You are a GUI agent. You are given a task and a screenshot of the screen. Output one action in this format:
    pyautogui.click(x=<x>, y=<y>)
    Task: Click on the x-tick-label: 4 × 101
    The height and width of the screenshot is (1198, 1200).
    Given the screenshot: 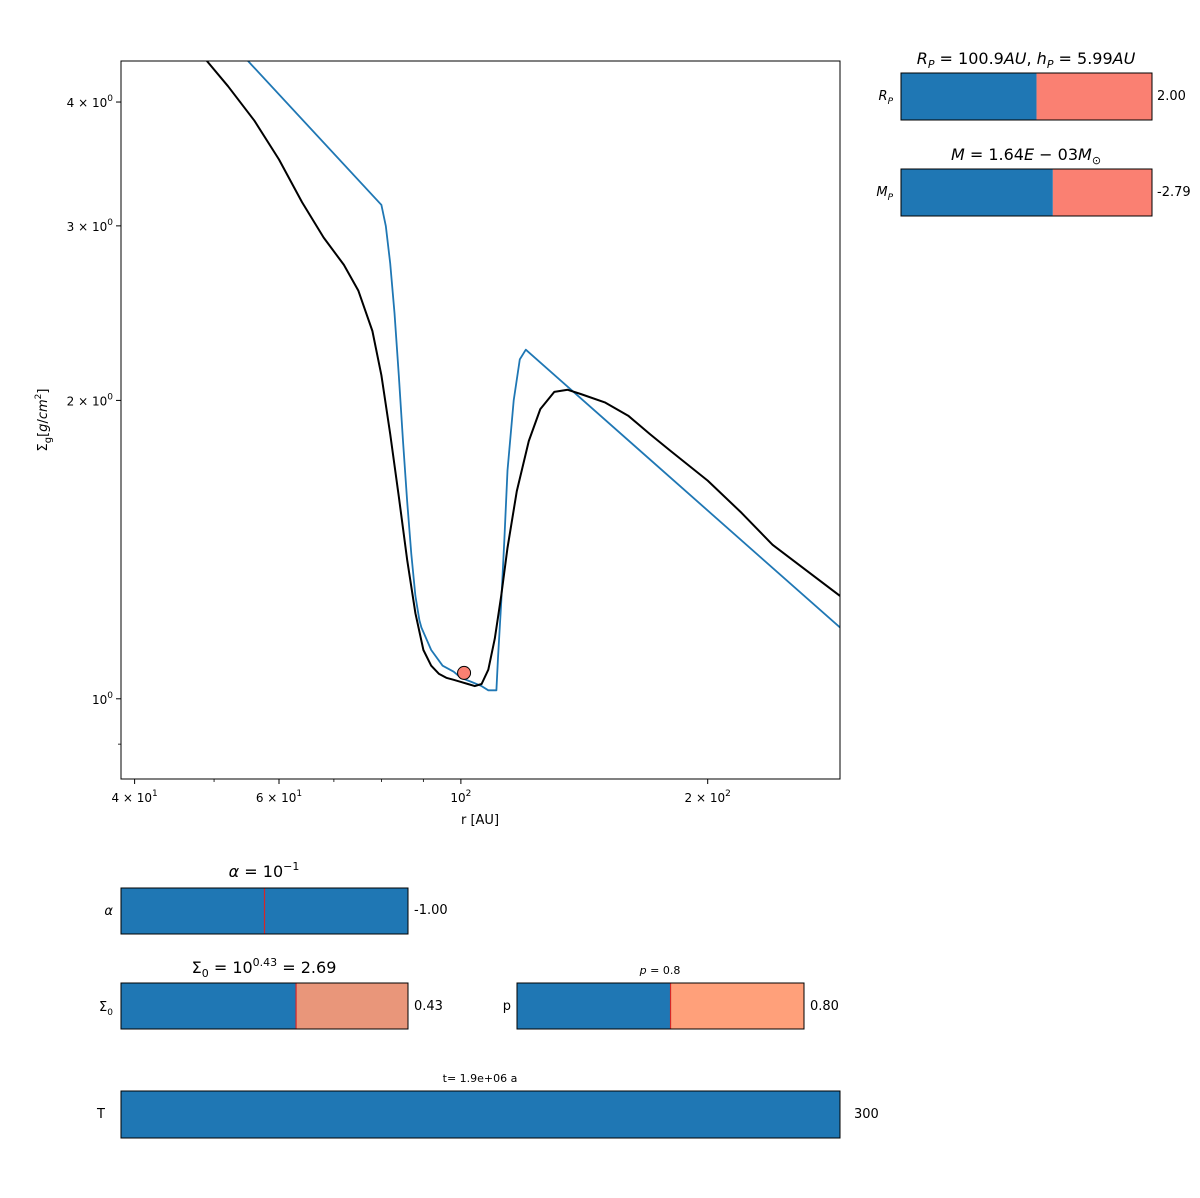 What is the action you would take?
    pyautogui.click(x=134, y=797)
    